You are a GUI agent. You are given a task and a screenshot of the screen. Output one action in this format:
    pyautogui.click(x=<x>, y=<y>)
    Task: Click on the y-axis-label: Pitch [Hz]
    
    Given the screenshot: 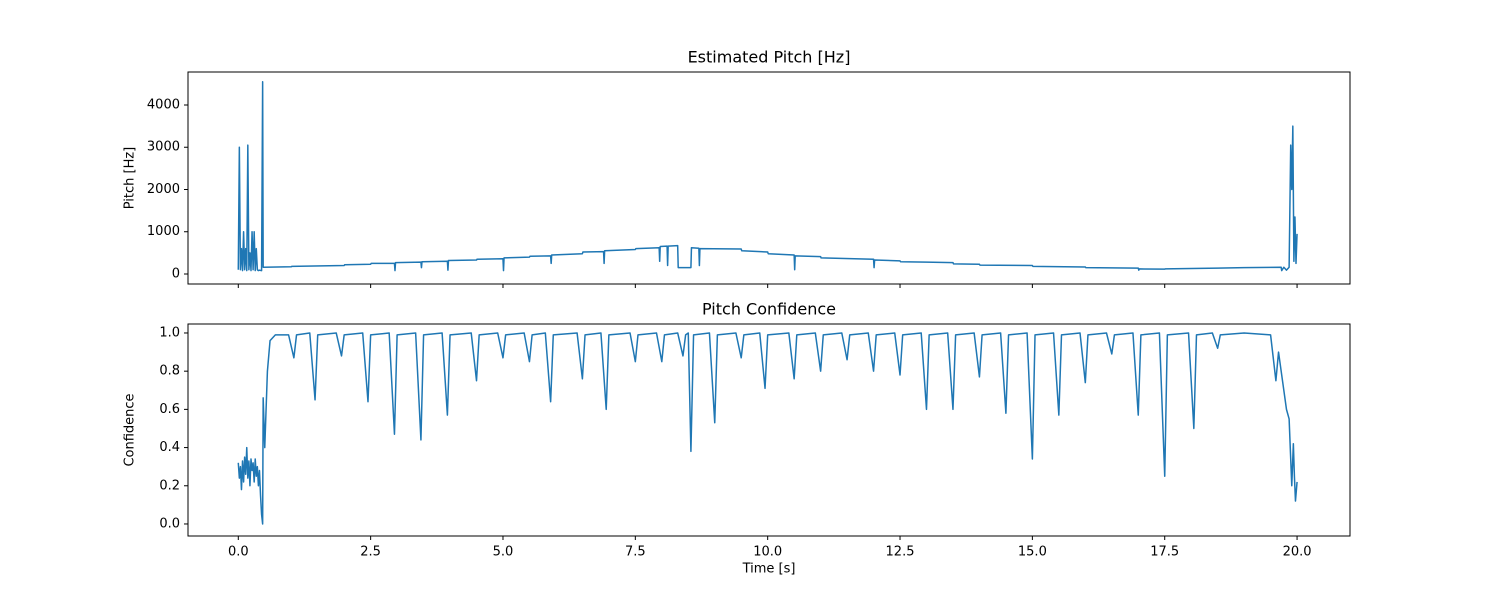 What is the action you would take?
    pyautogui.click(x=130, y=178)
    